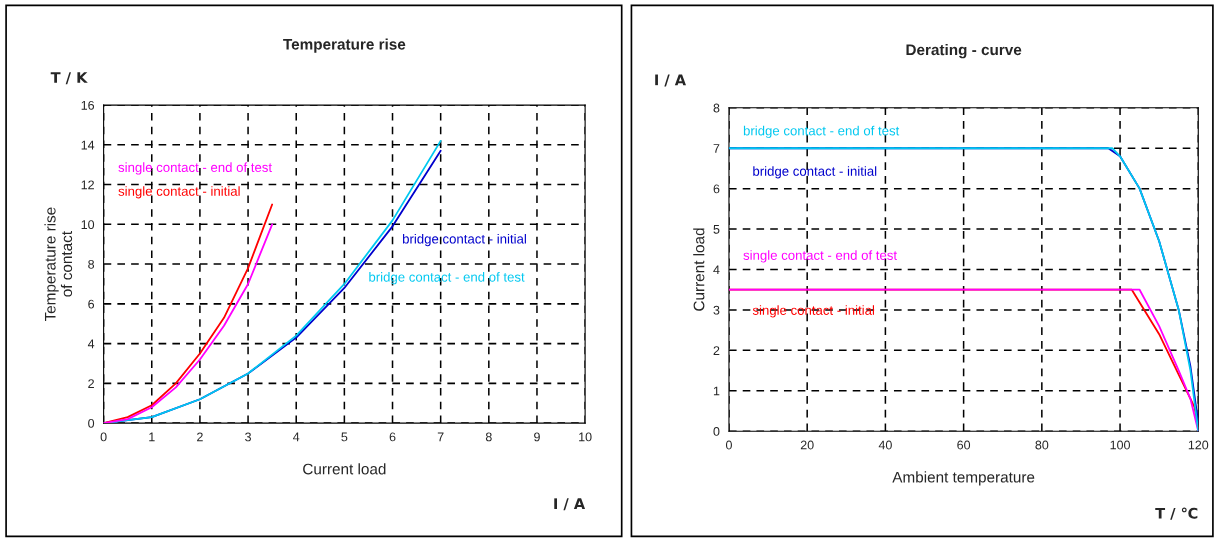  Describe the element at coordinates (87, 185) in the screenshot. I see `y-tick-label: 12` at that location.